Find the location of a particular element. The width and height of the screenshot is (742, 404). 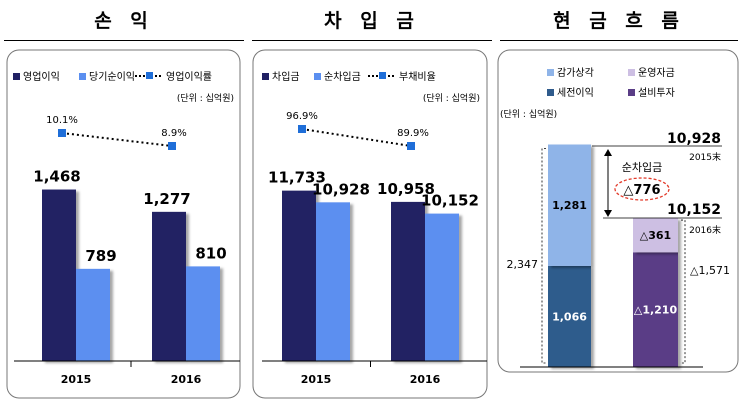

borrowings-heading: 차 입 금 is located at coordinates (372, 21).